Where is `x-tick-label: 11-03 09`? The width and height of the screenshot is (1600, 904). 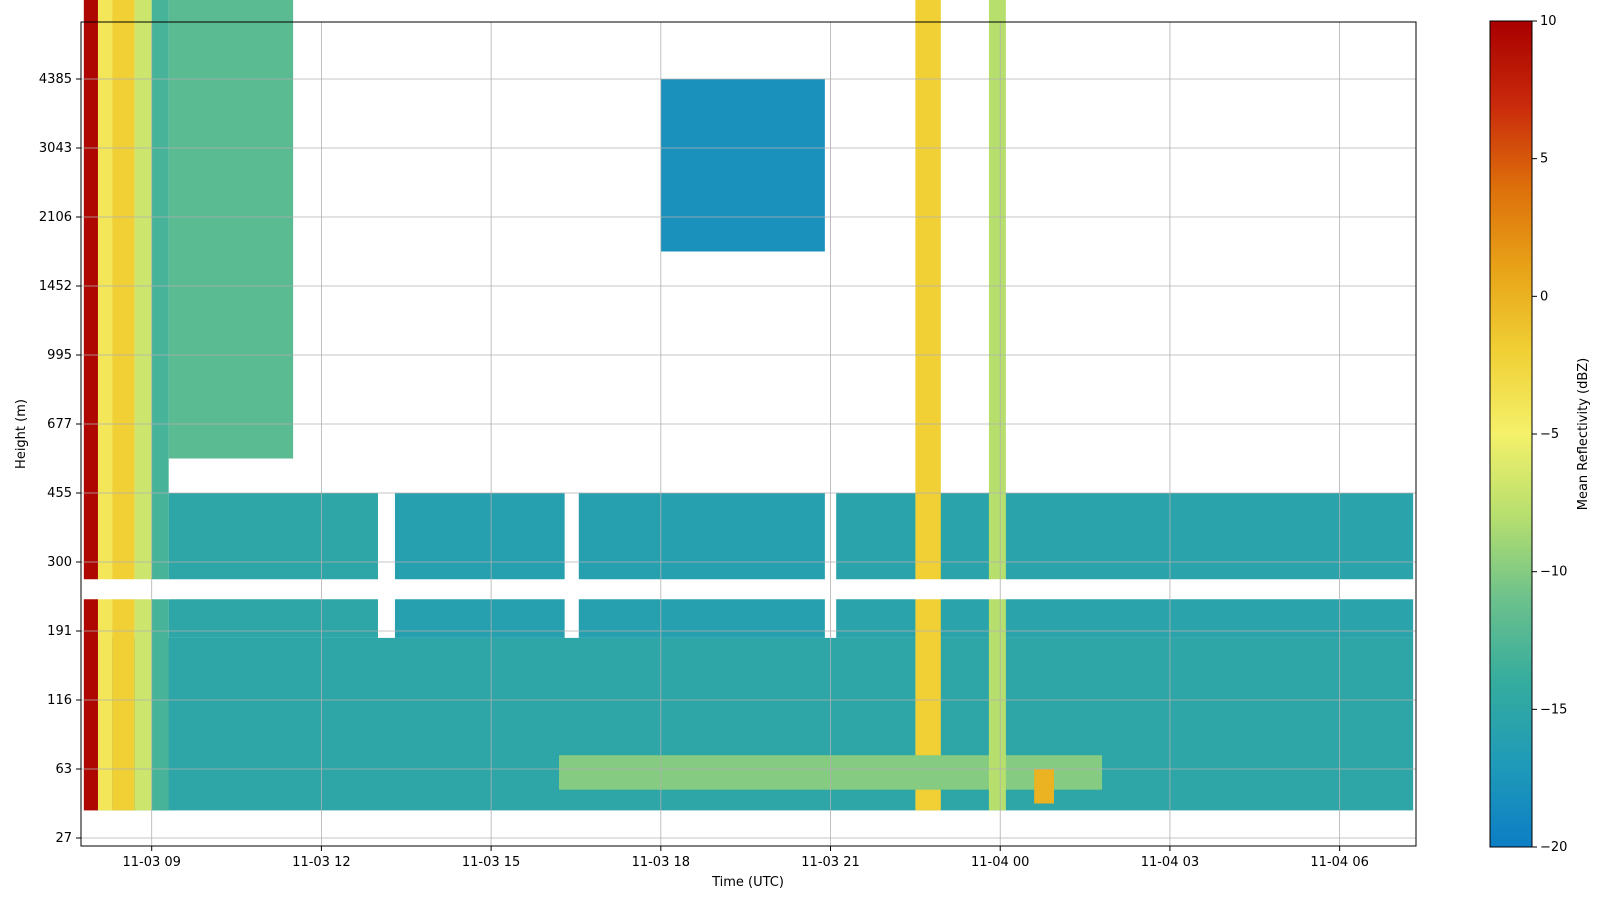 x-tick-label: 11-03 09 is located at coordinates (151, 862).